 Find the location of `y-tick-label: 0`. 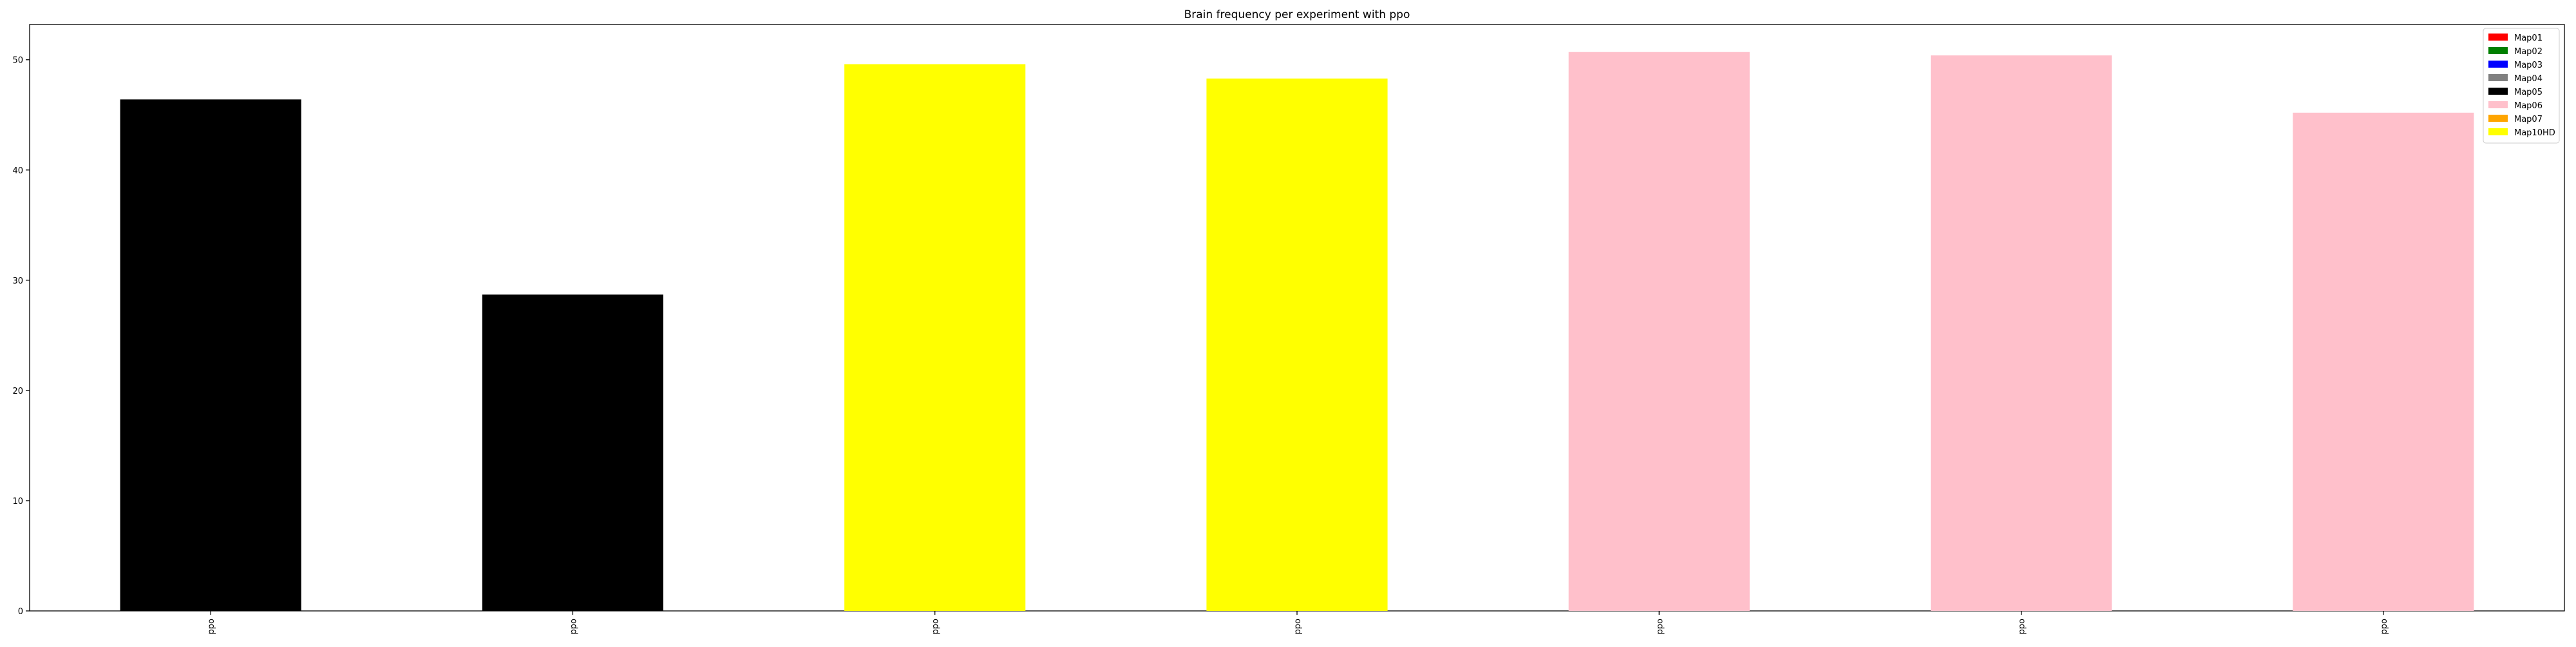

y-tick-label: 0 is located at coordinates (20, 612).